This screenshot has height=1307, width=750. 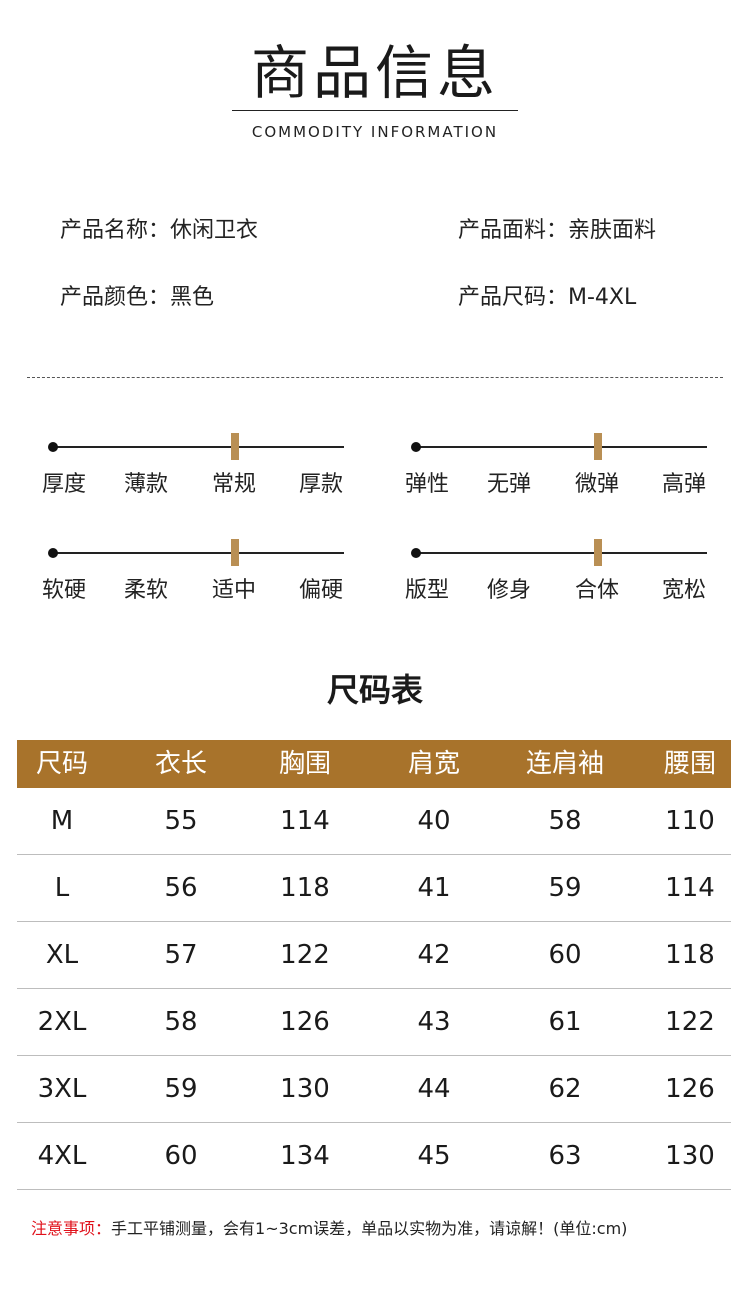 I want to click on table-cell: XL, so click(x=62, y=955).